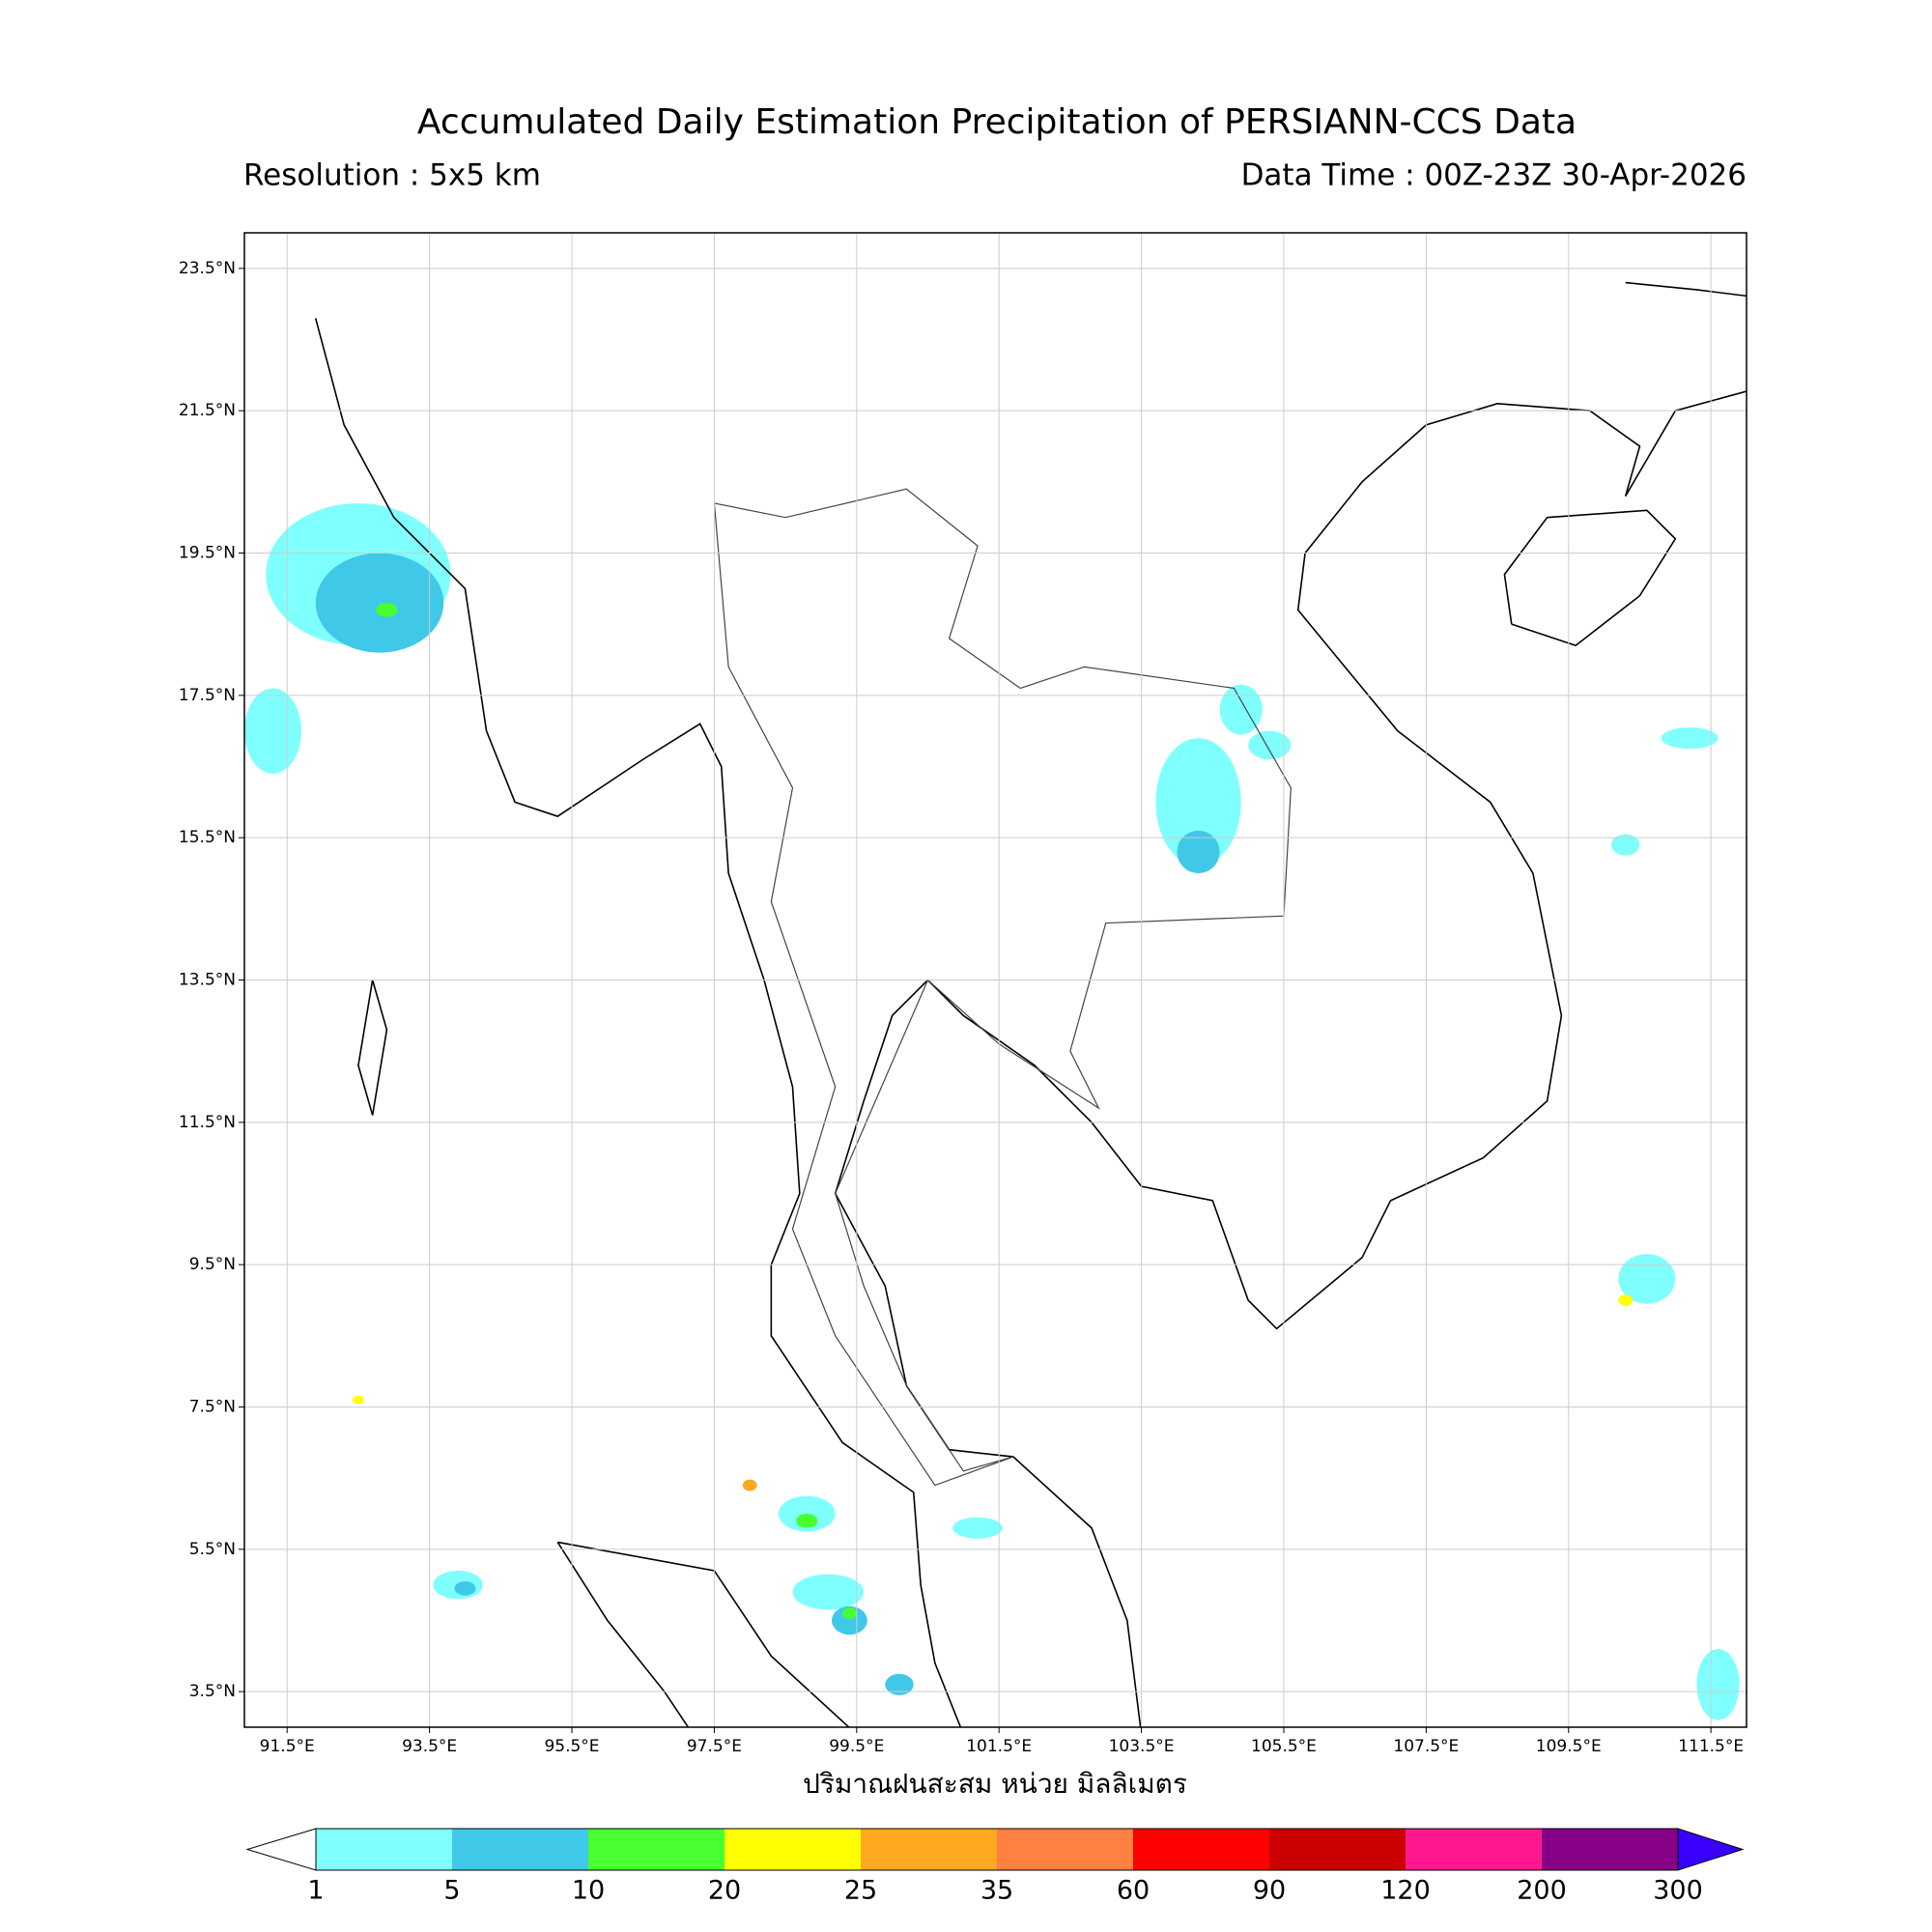 The width and height of the screenshot is (1932, 1932). What do you see at coordinates (212, 1264) in the screenshot?
I see `y-tick-label: 9.5°N` at bounding box center [212, 1264].